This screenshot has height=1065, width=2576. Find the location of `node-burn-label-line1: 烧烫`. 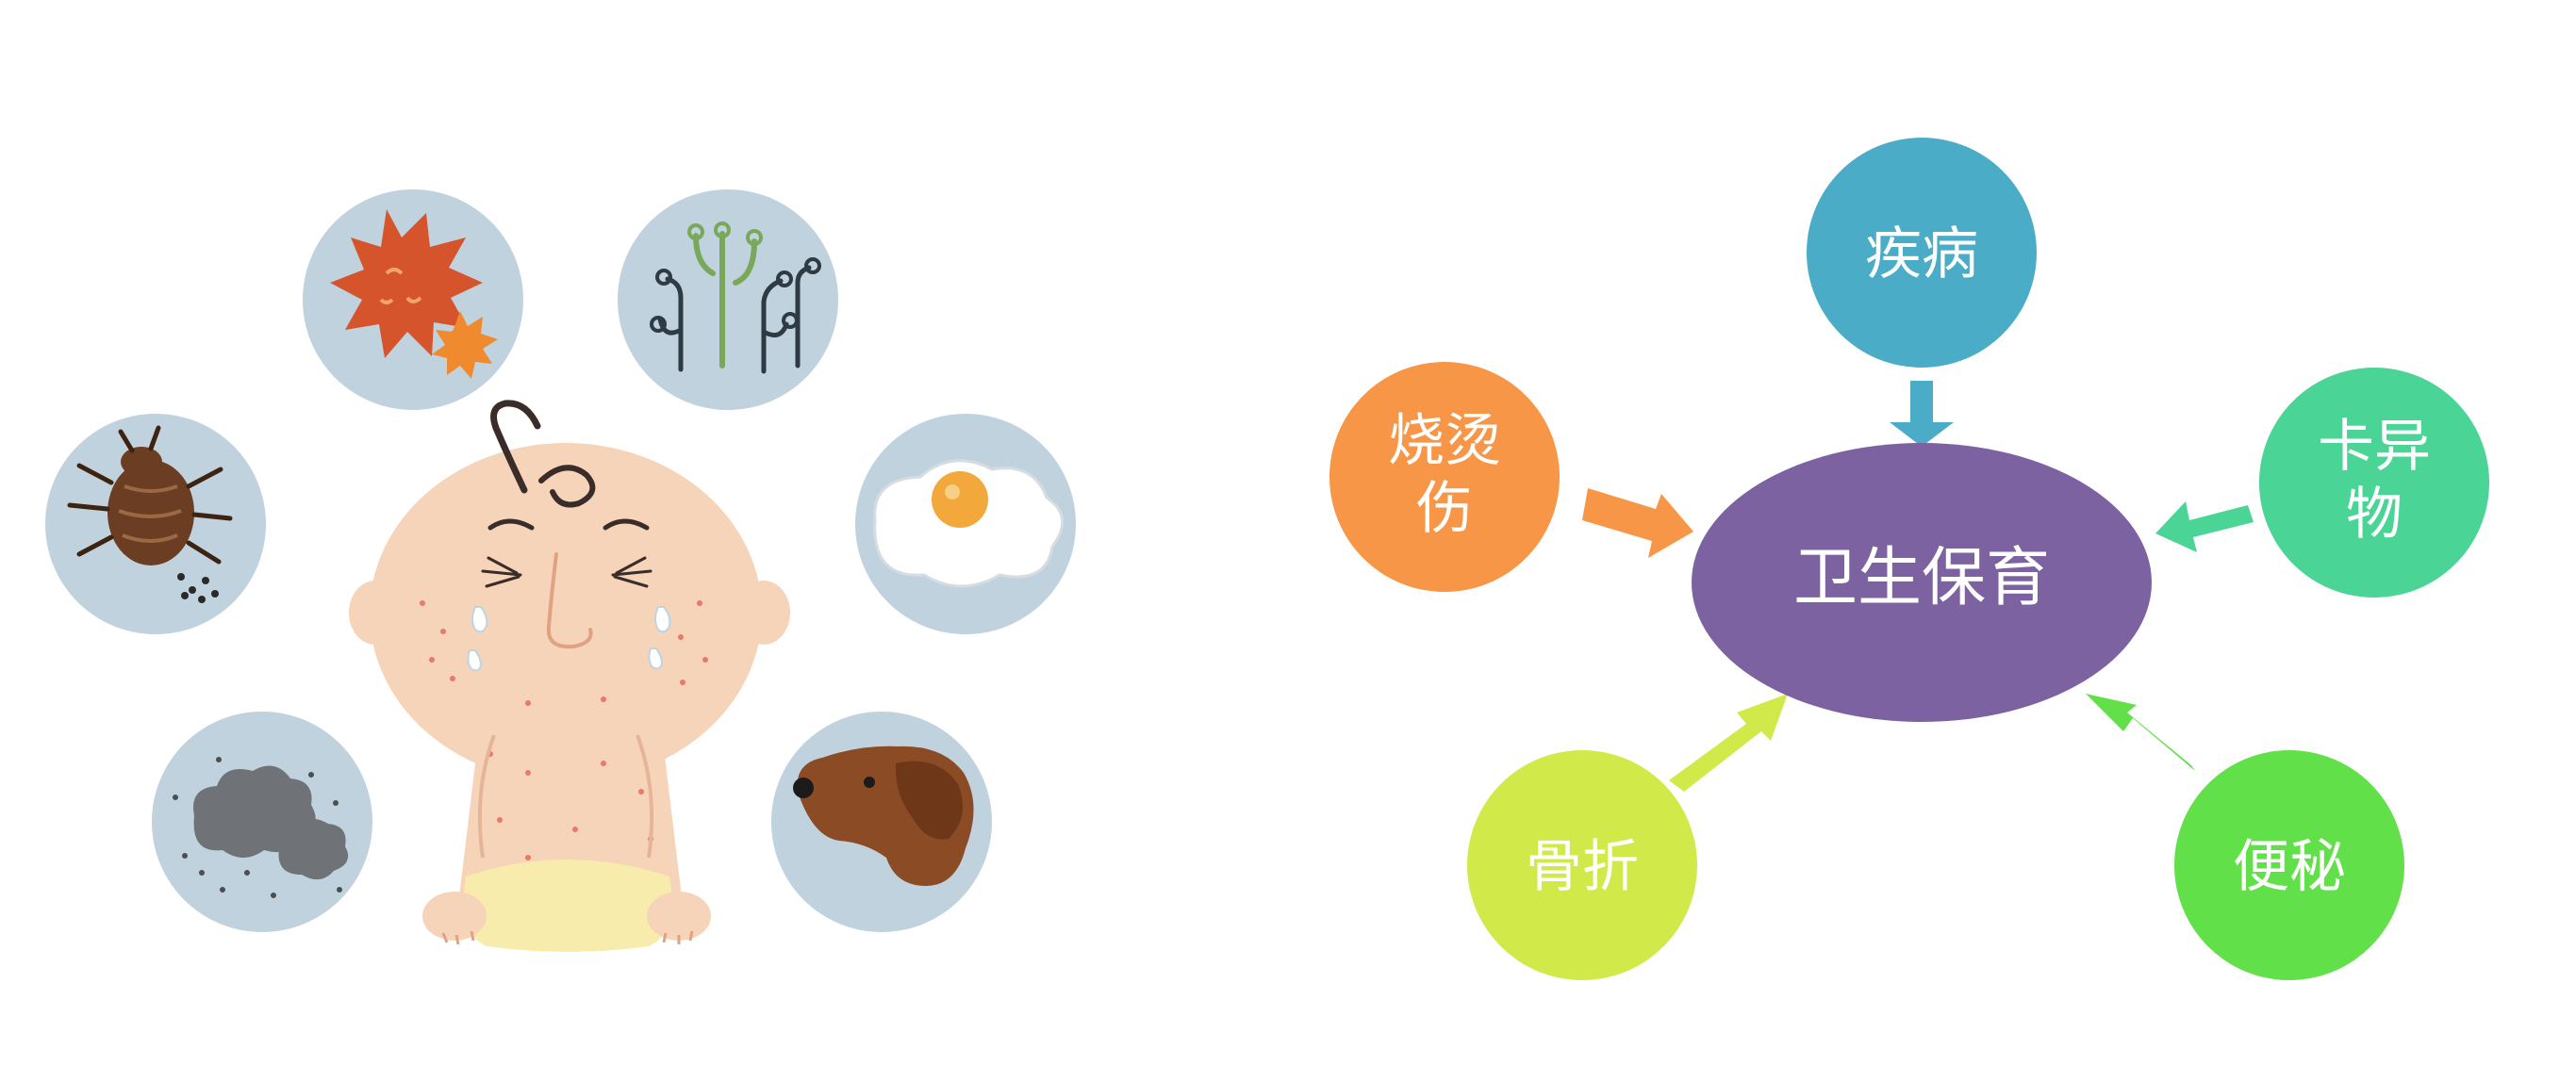

node-burn-label-line1: 烧烫 is located at coordinates (1444, 441).